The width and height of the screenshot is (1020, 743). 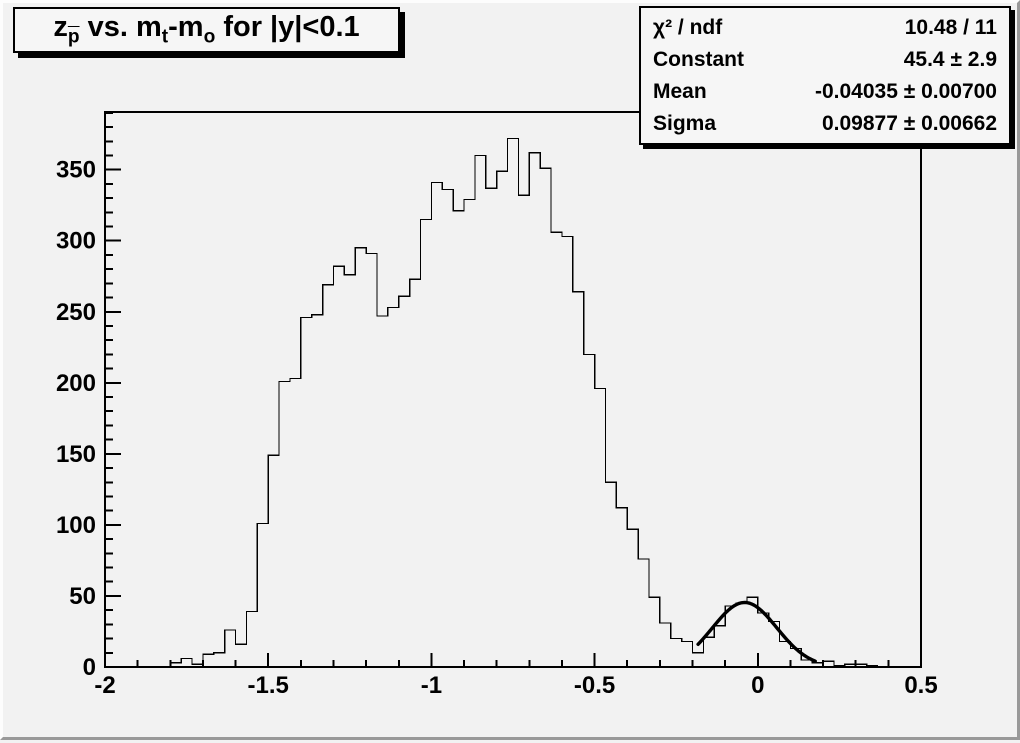 I want to click on stat-value-constant: 45.4 ± 2.9, so click(x=950, y=60).